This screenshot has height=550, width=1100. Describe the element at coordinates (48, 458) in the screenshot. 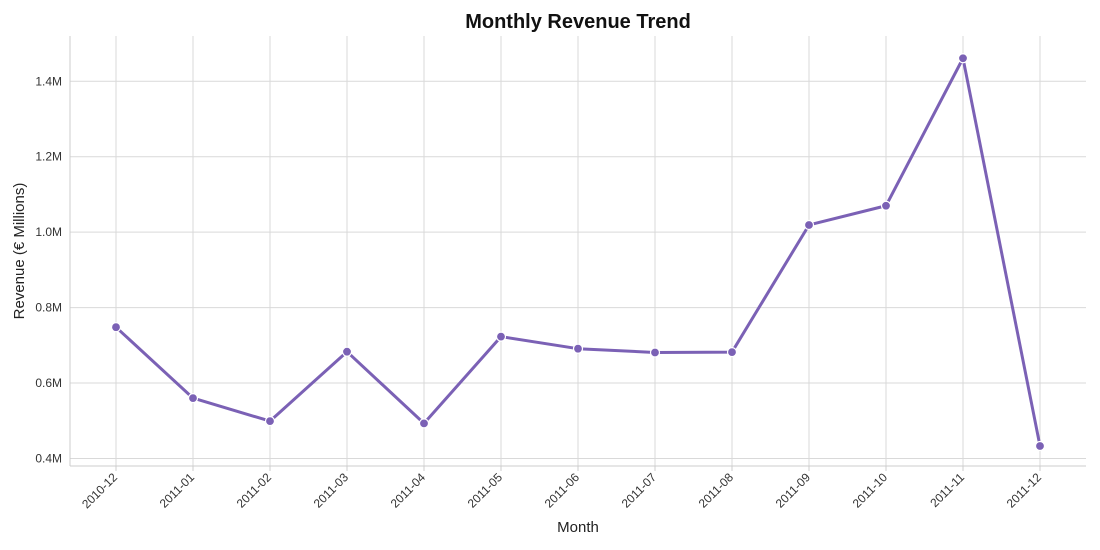

I see `y-tick-label: 0.4M` at that location.